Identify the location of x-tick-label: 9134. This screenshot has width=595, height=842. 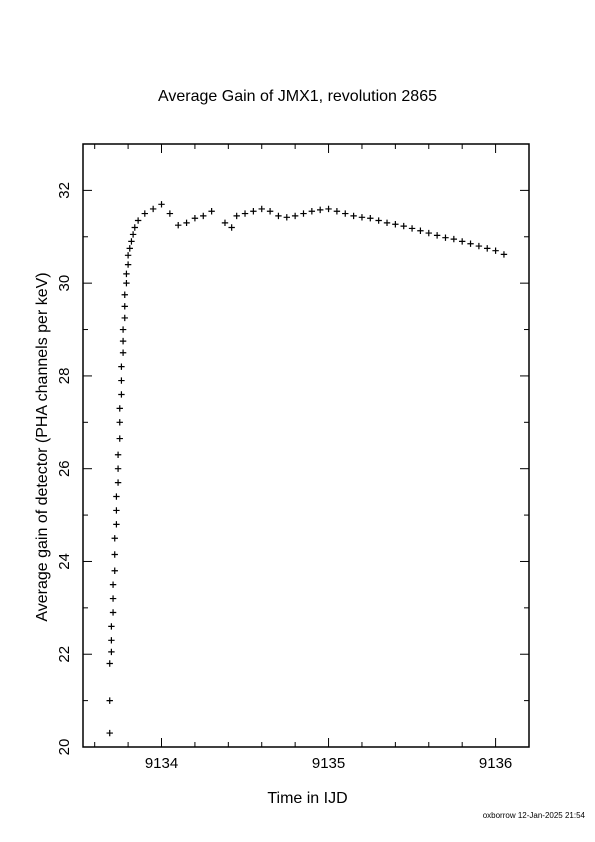
(161, 763).